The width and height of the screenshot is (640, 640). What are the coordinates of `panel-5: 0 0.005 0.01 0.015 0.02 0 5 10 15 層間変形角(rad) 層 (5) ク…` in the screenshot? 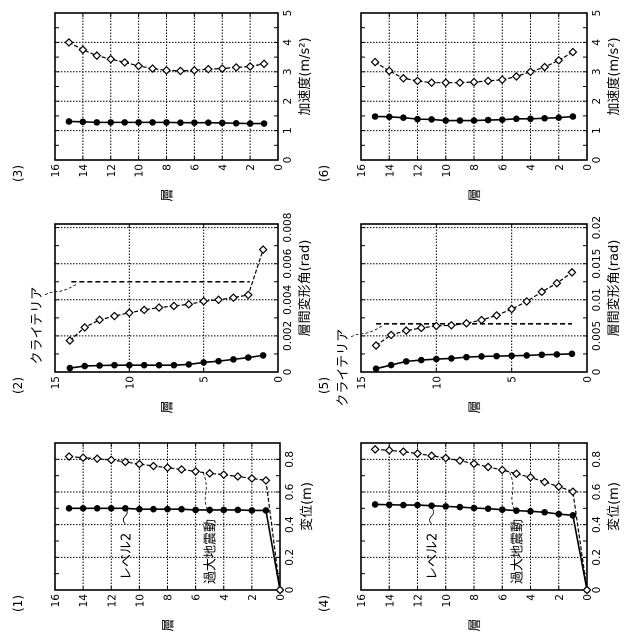 It's located at (469, 315).